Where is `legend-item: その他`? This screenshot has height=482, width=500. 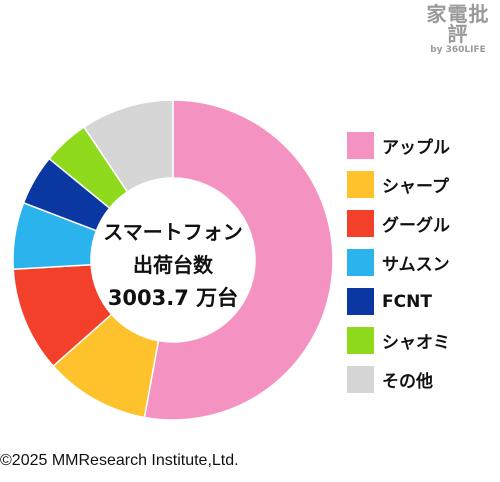 legend-item: その他 is located at coordinates (398, 379).